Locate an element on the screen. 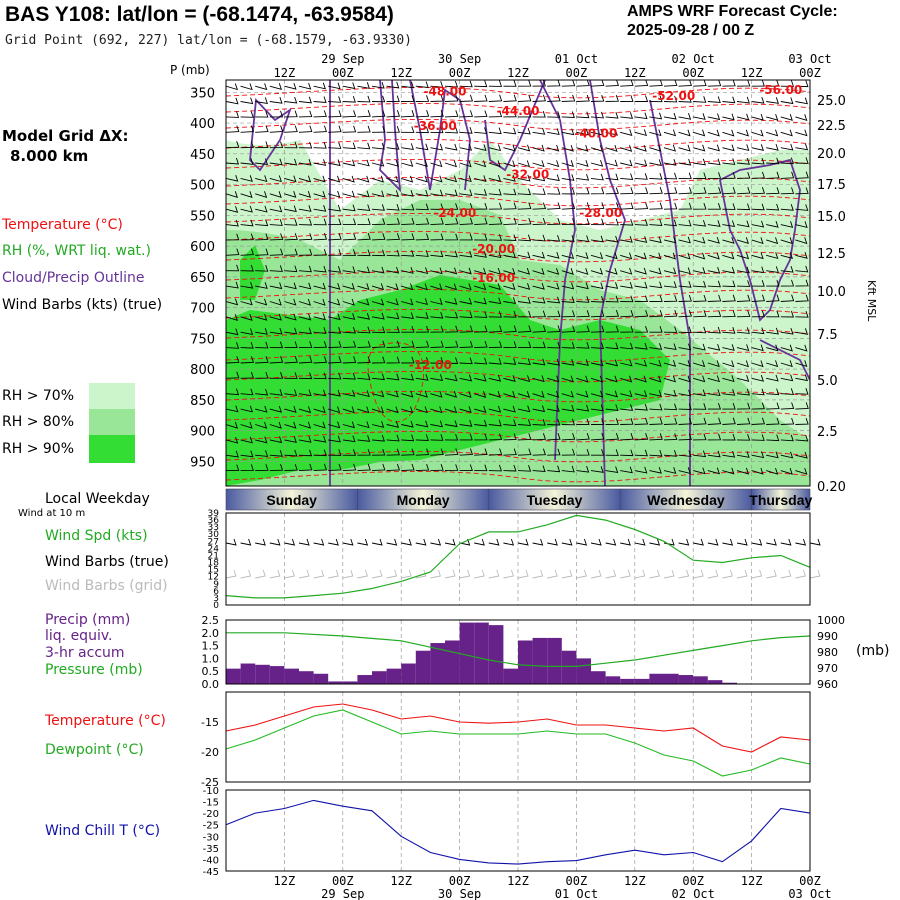 The width and height of the screenshot is (900, 900). wind-speed-tick: 15 is located at coordinates (213, 571).